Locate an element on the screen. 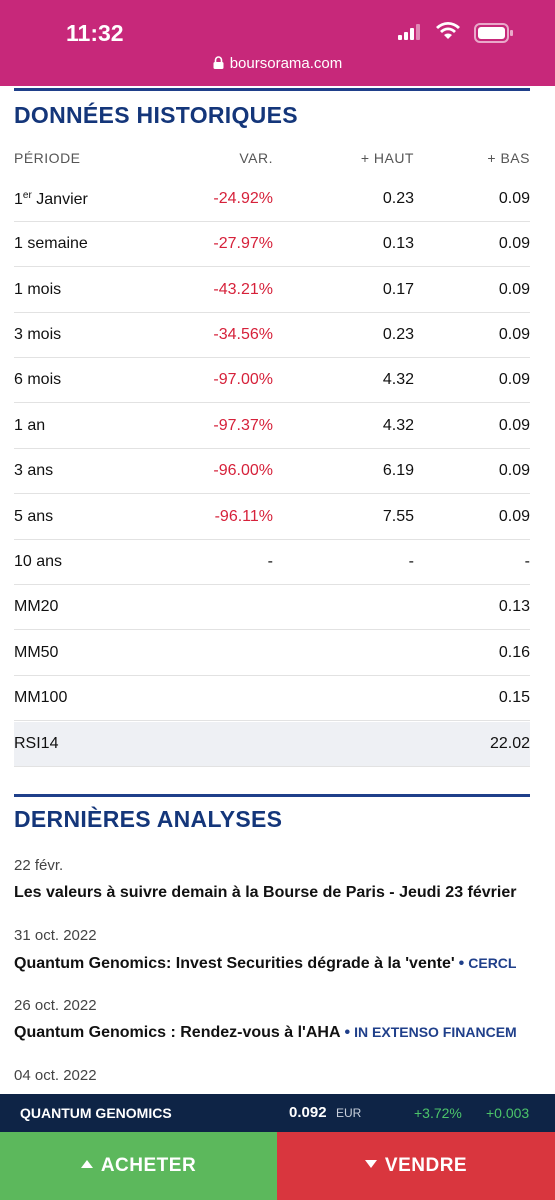 Image resolution: width=555 pixels, height=1200 pixels. table-row: 1 an -97.37% 4.32 0.09 is located at coordinates (272, 426).